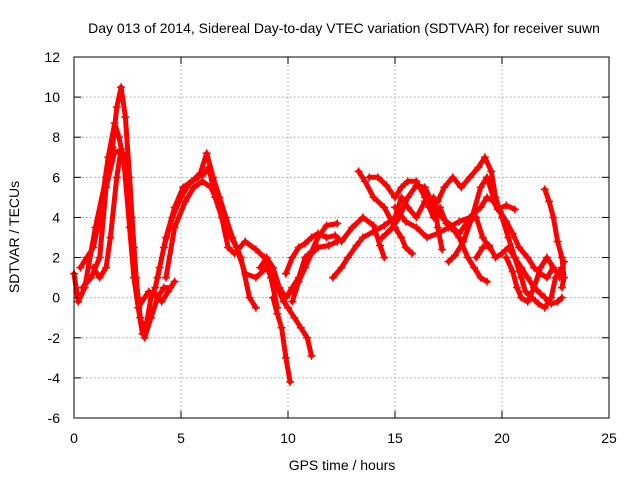  What do you see at coordinates (56, 177) in the screenshot?
I see `y-tick-label: 6` at bounding box center [56, 177].